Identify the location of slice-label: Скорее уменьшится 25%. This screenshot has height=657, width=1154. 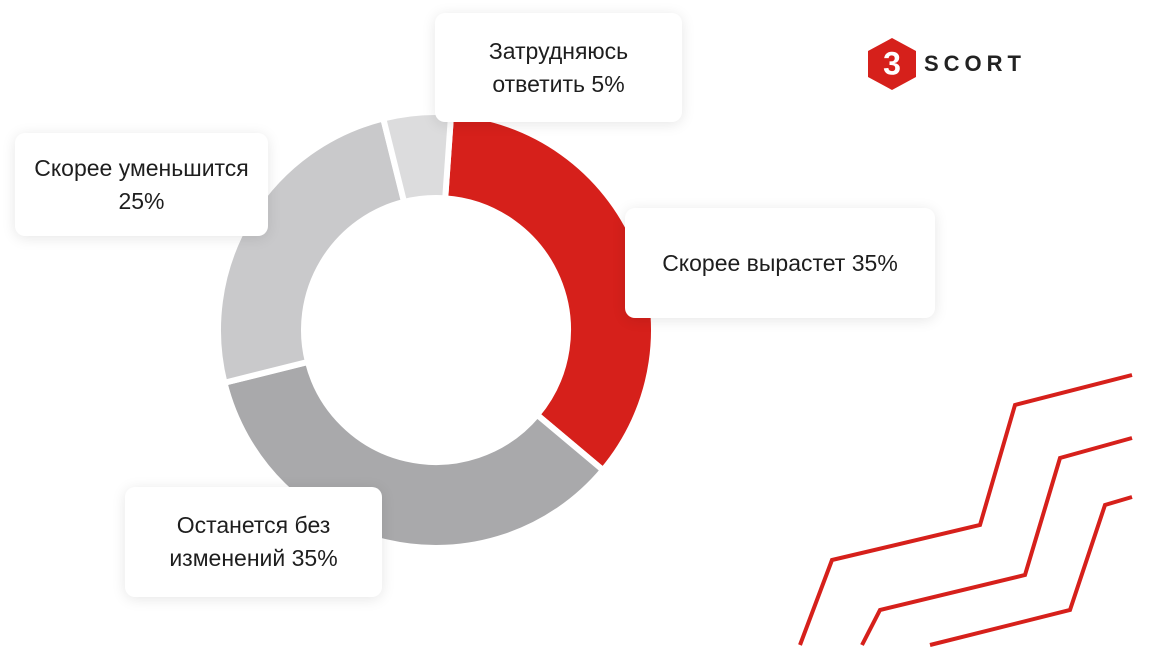
(141, 184).